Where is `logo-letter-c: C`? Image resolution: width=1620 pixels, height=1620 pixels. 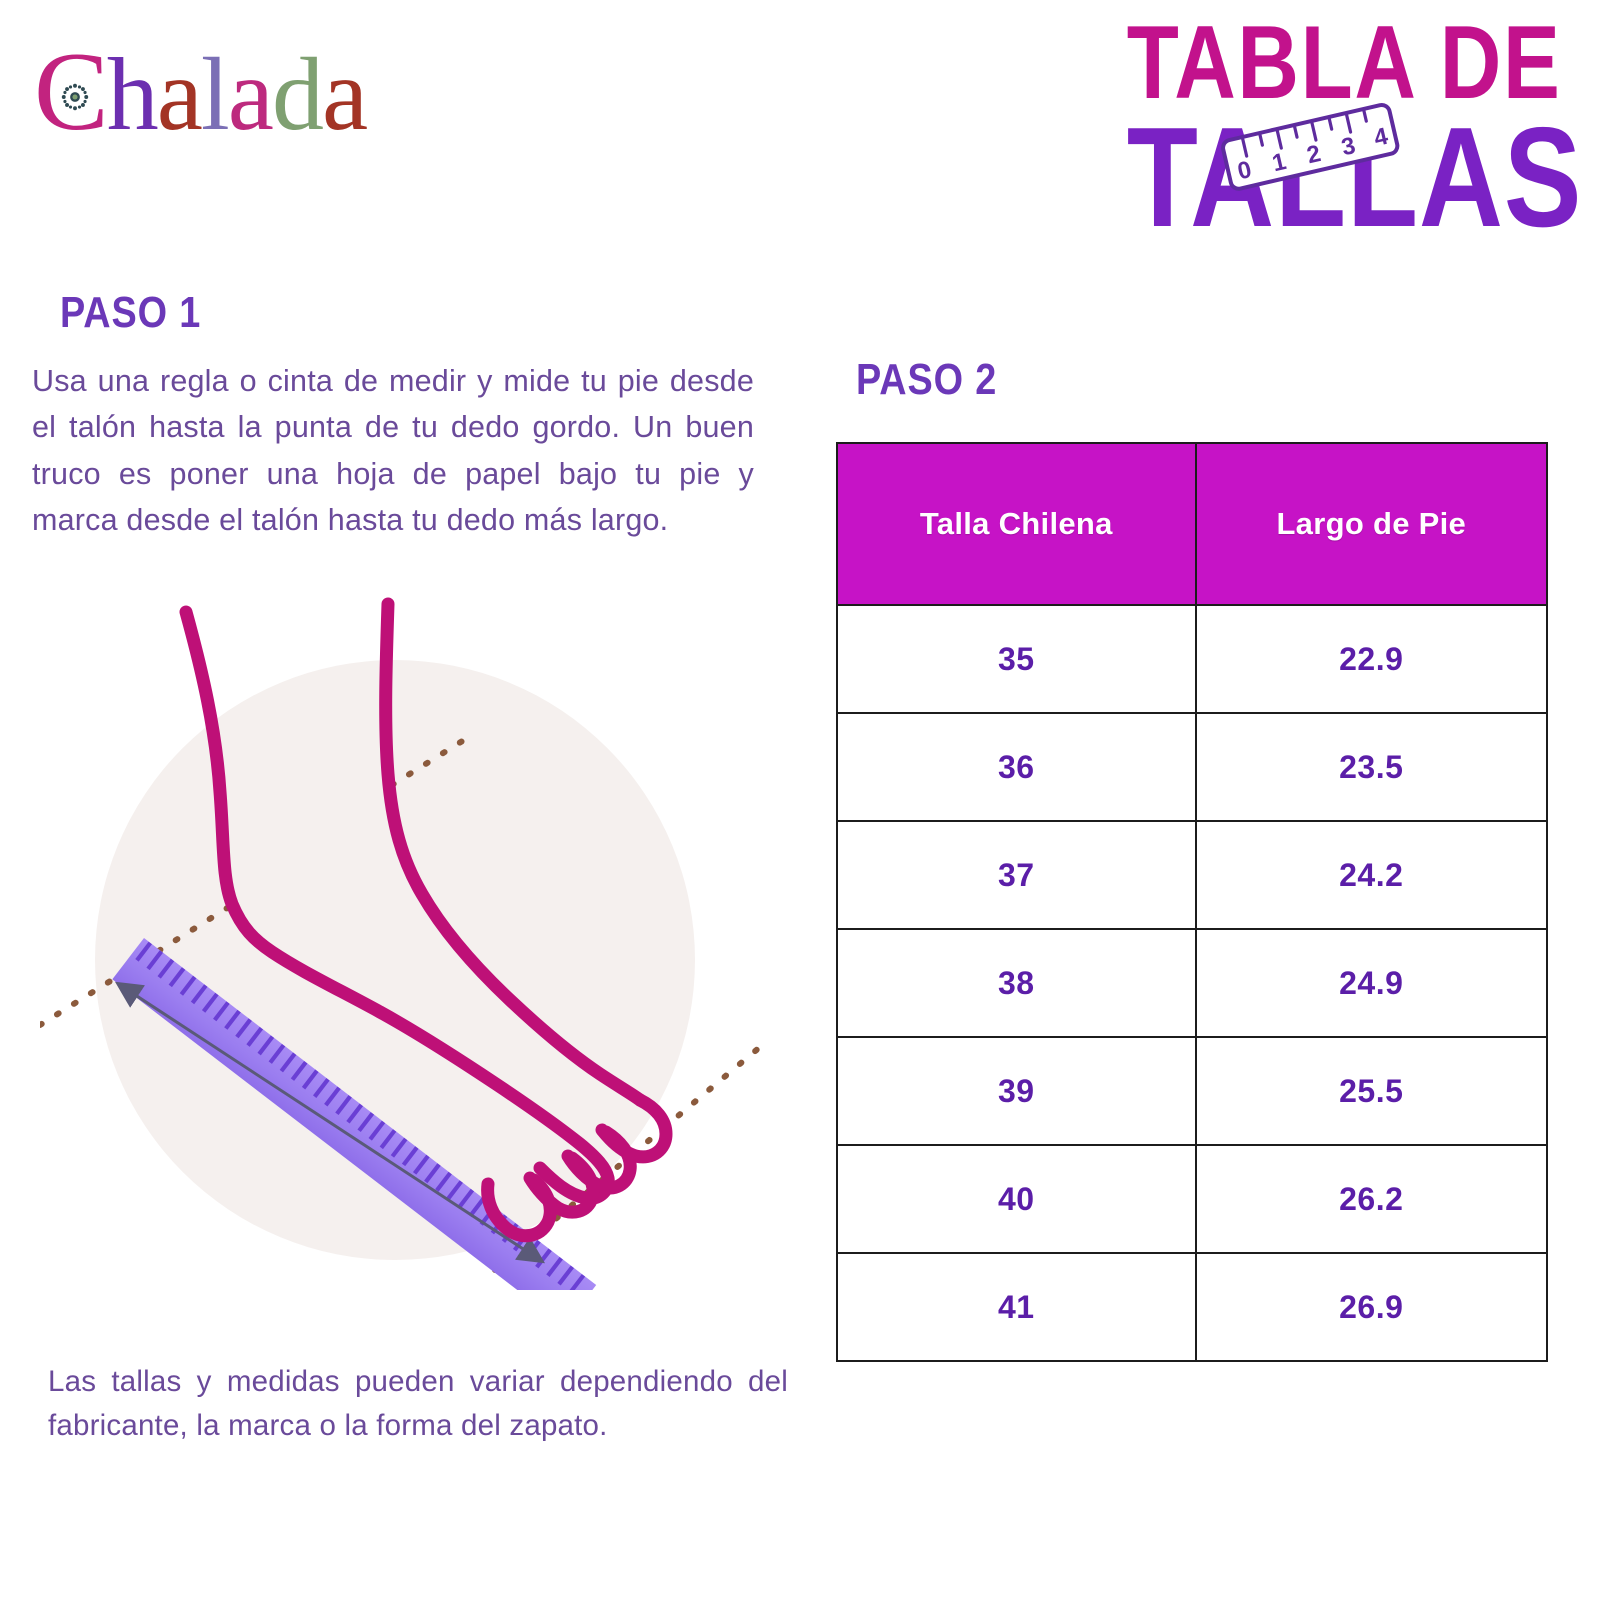
logo-letter-c: C is located at coordinates (71, 92).